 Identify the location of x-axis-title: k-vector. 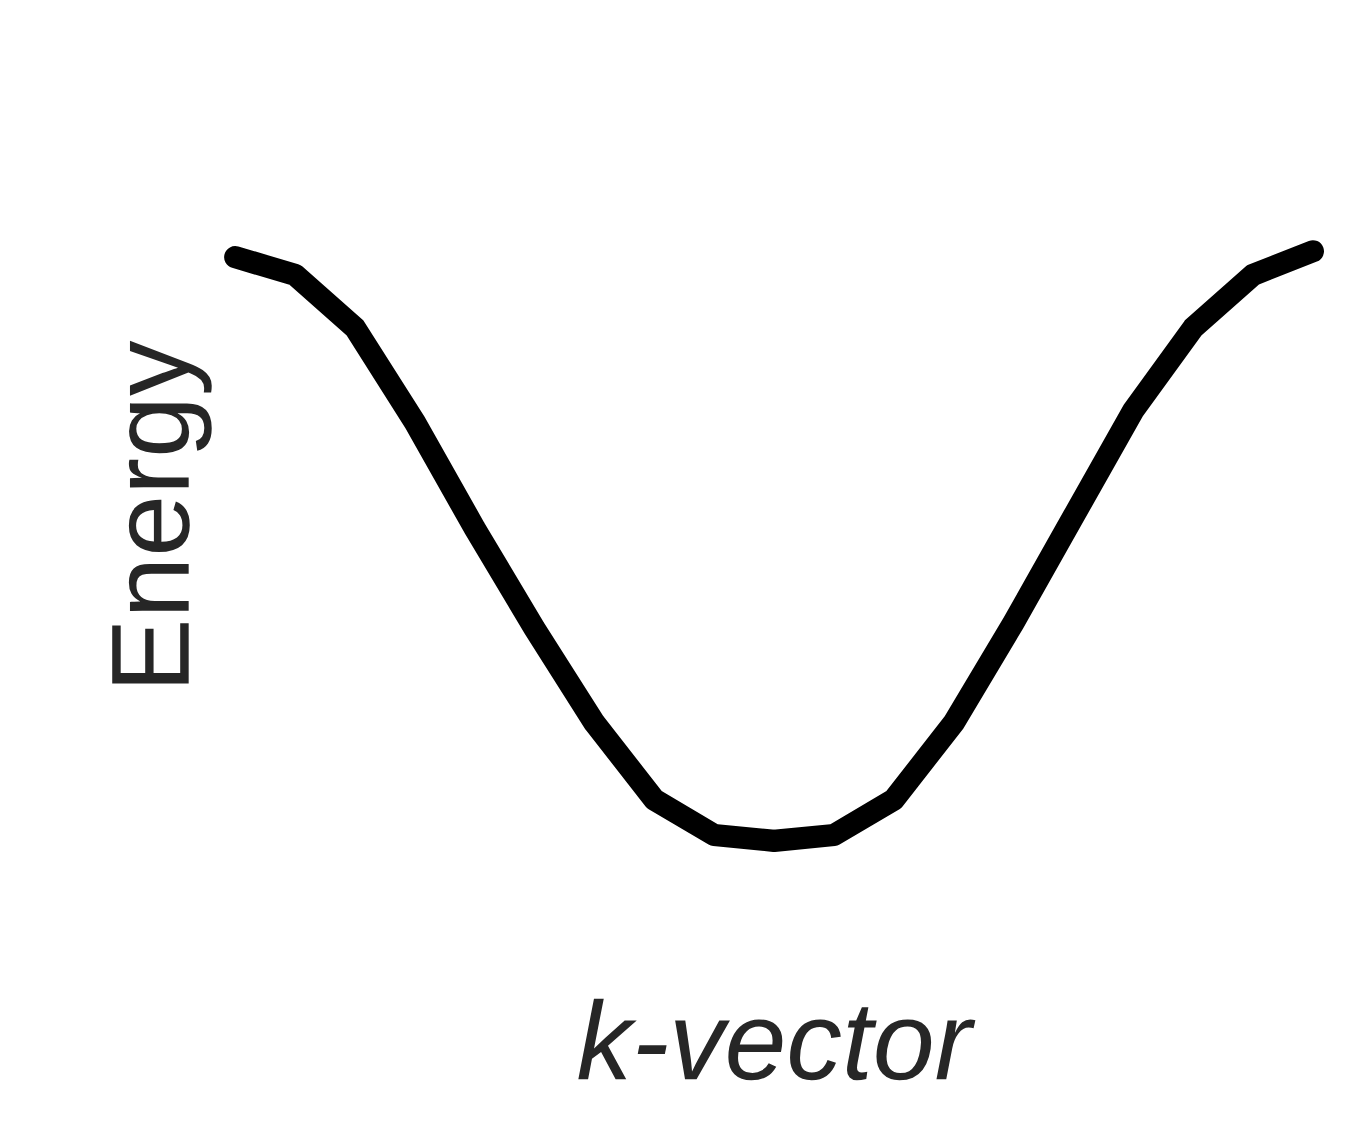
(777, 1039).